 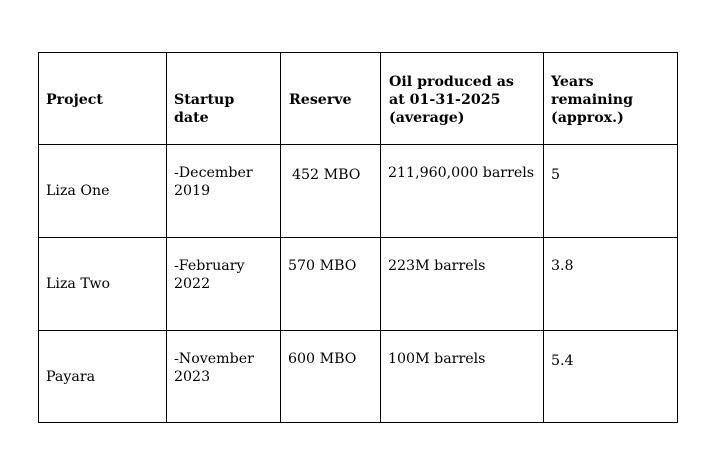 I want to click on cell-oil-produced-text: 223M barrels, so click(x=437, y=266).